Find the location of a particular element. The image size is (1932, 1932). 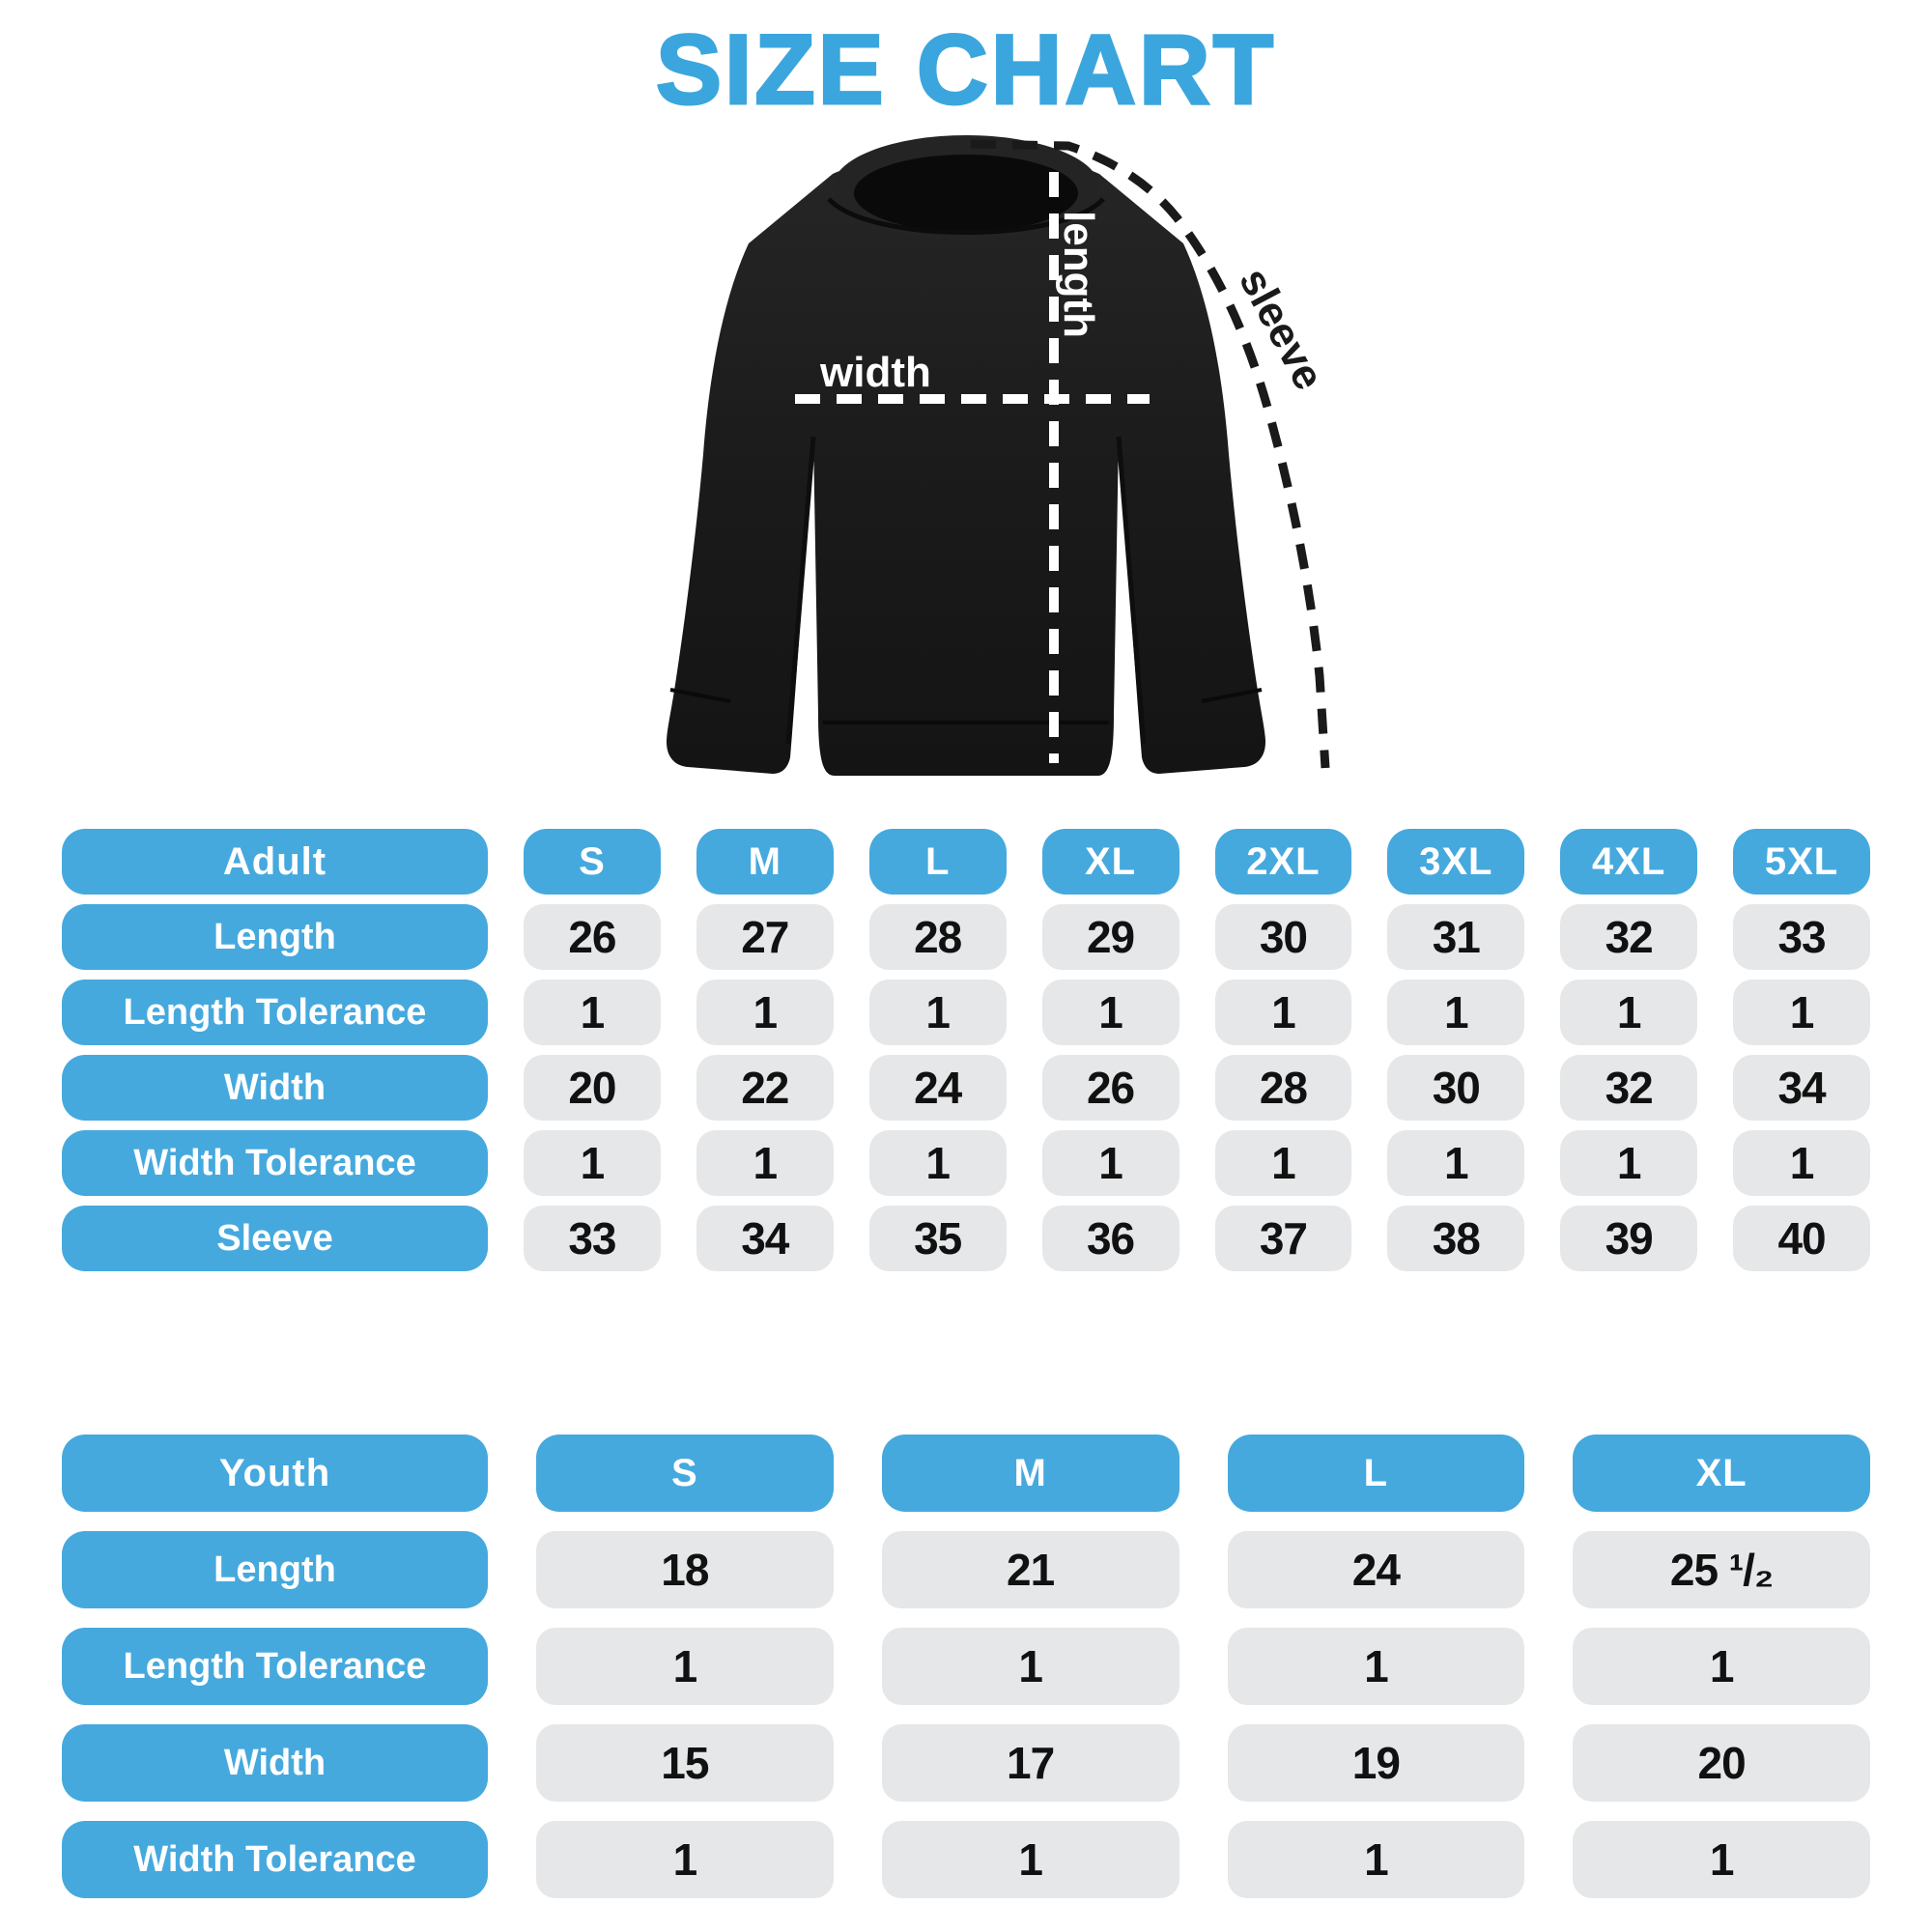

adult-width-value: 24 is located at coordinates (937, 1088).